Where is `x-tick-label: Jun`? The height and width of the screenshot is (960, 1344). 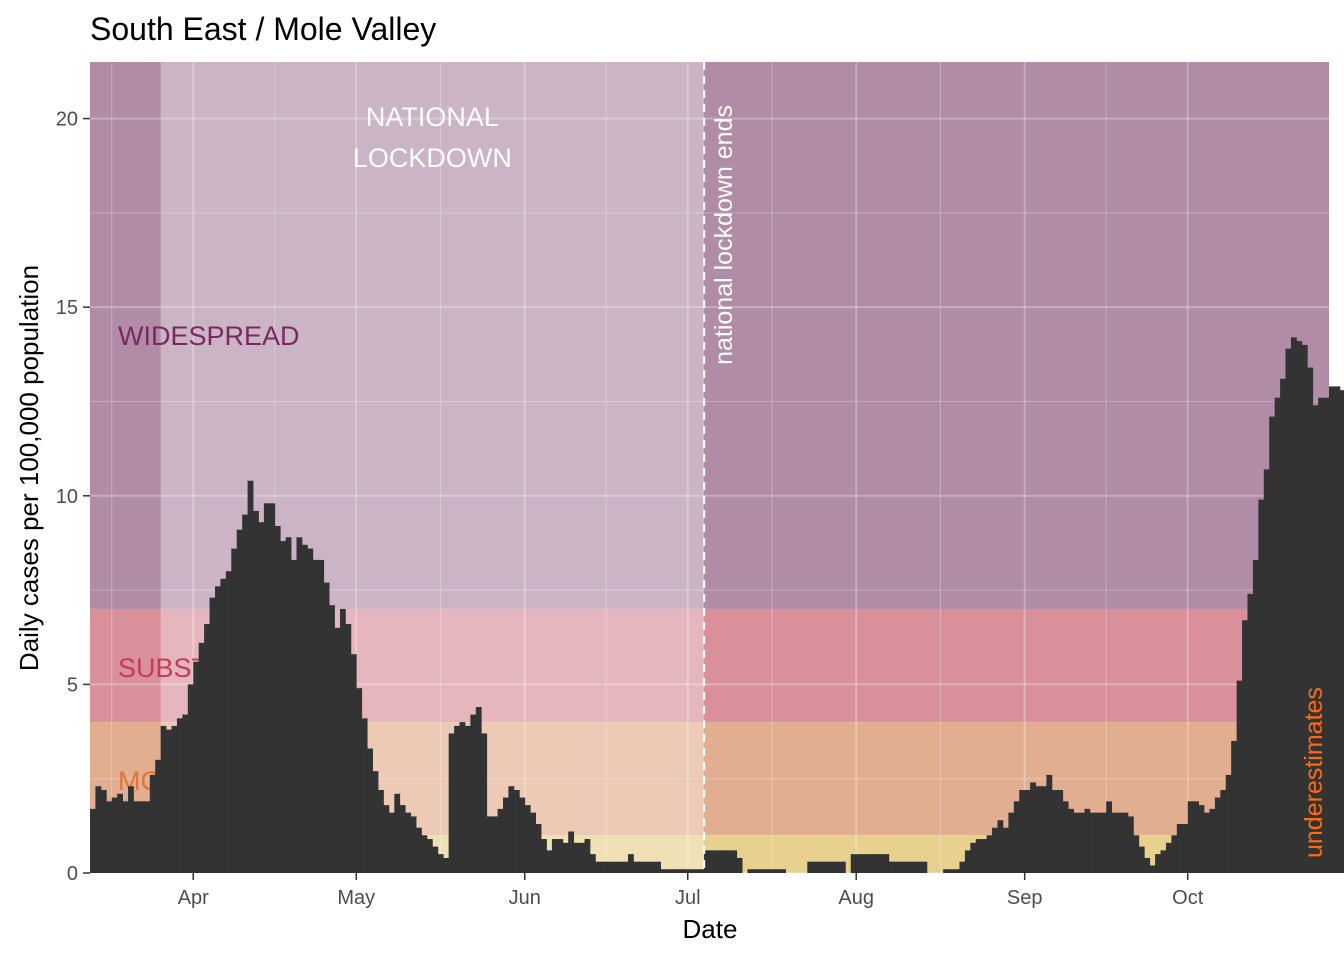 x-tick-label: Jun is located at coordinates (525, 898).